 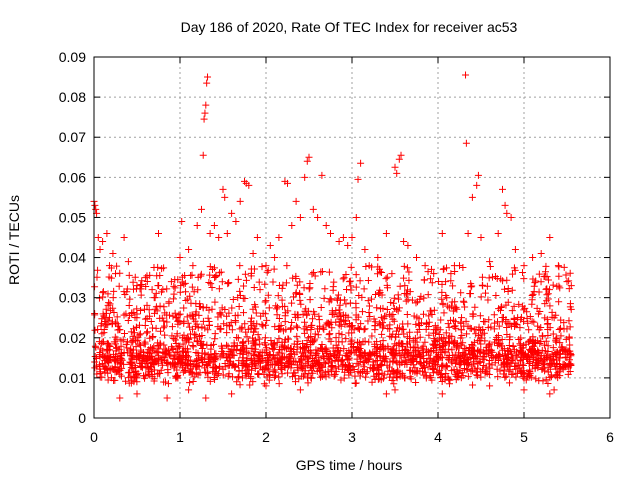 I want to click on x-tick-label: 5, so click(x=524, y=437).